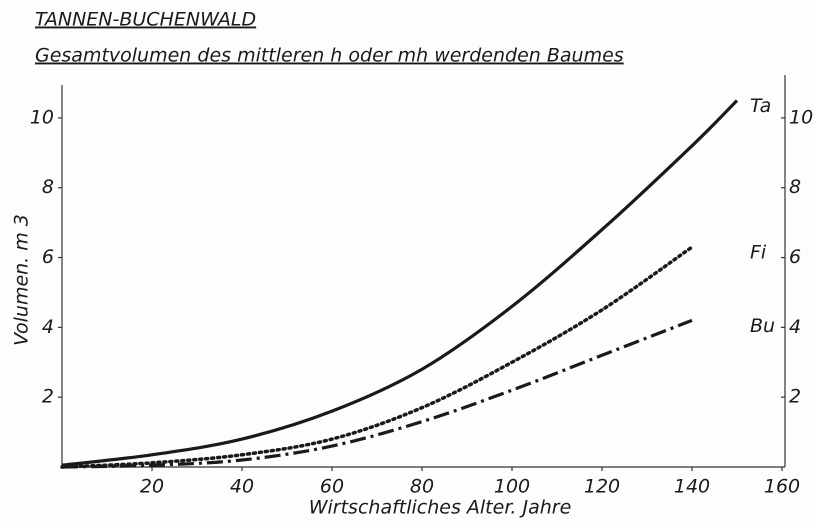  What do you see at coordinates (795, 397) in the screenshot?
I see `y2-tick-label: 2` at bounding box center [795, 397].